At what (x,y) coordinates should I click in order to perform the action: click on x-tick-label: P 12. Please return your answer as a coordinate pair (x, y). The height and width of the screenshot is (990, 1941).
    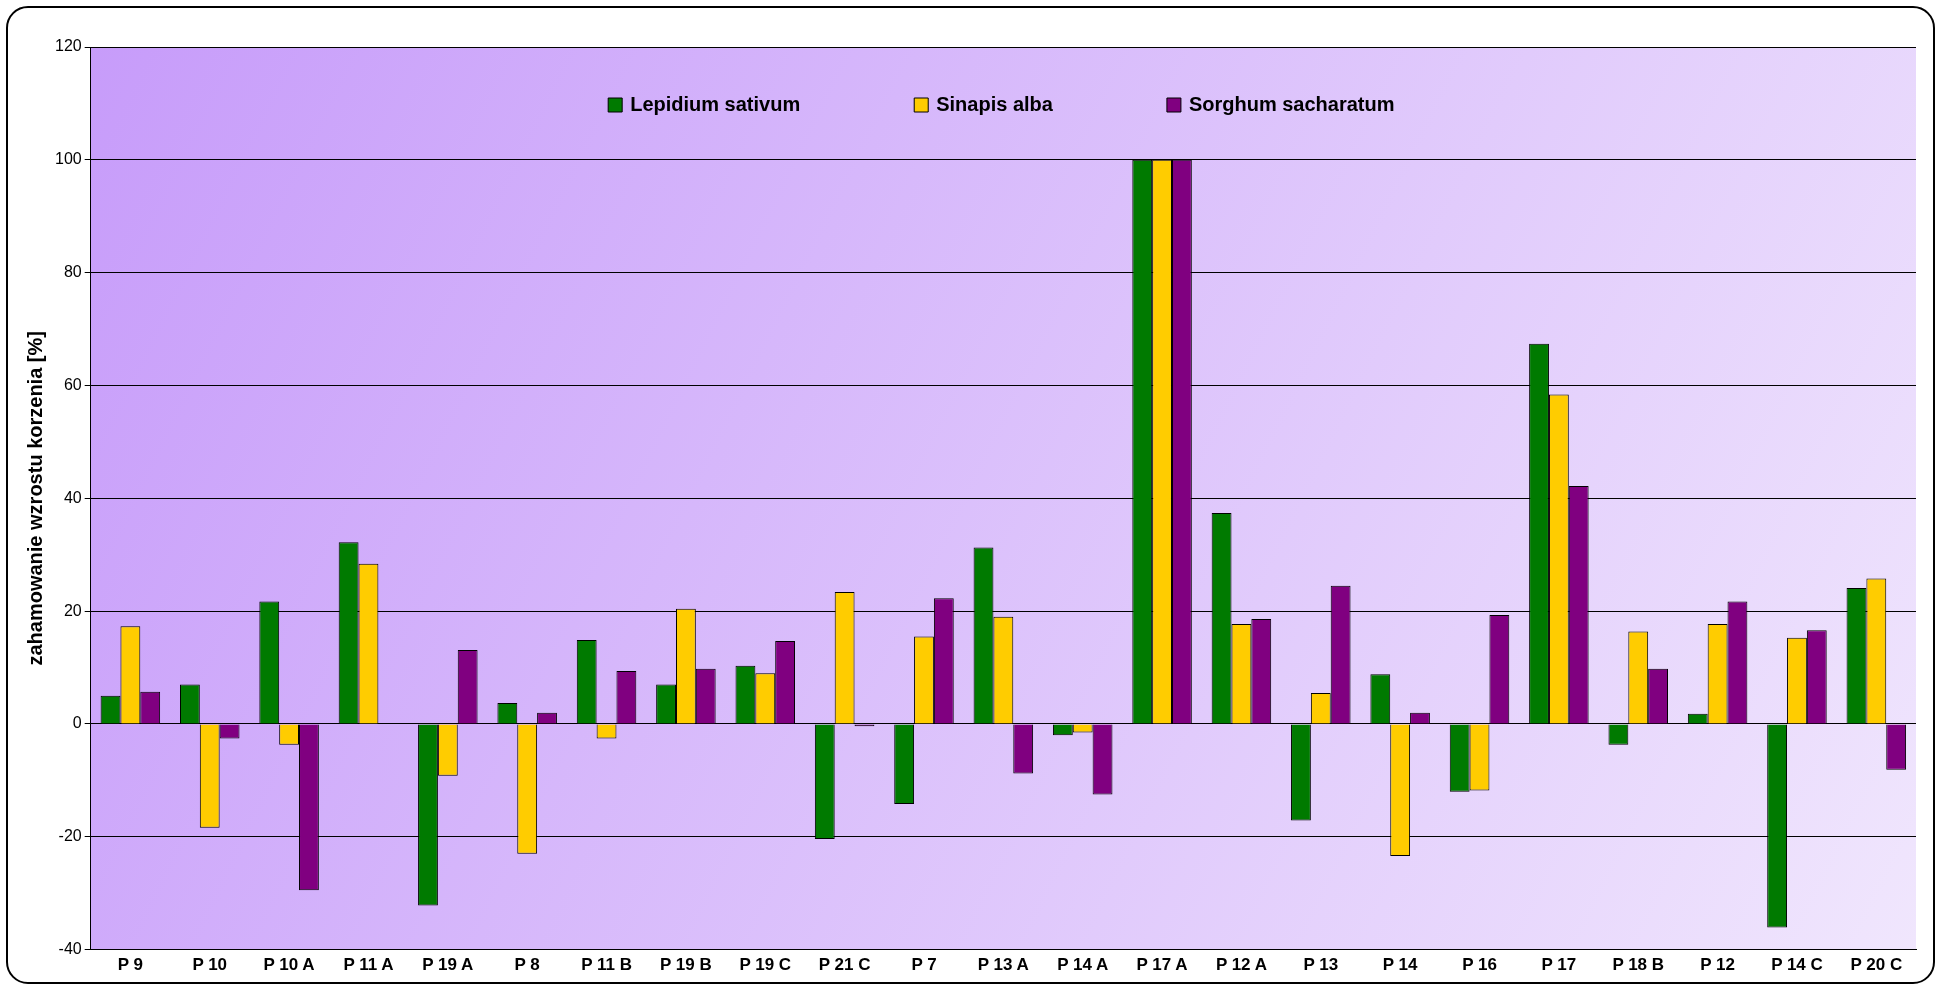
    Looking at the image, I should click on (1717, 965).